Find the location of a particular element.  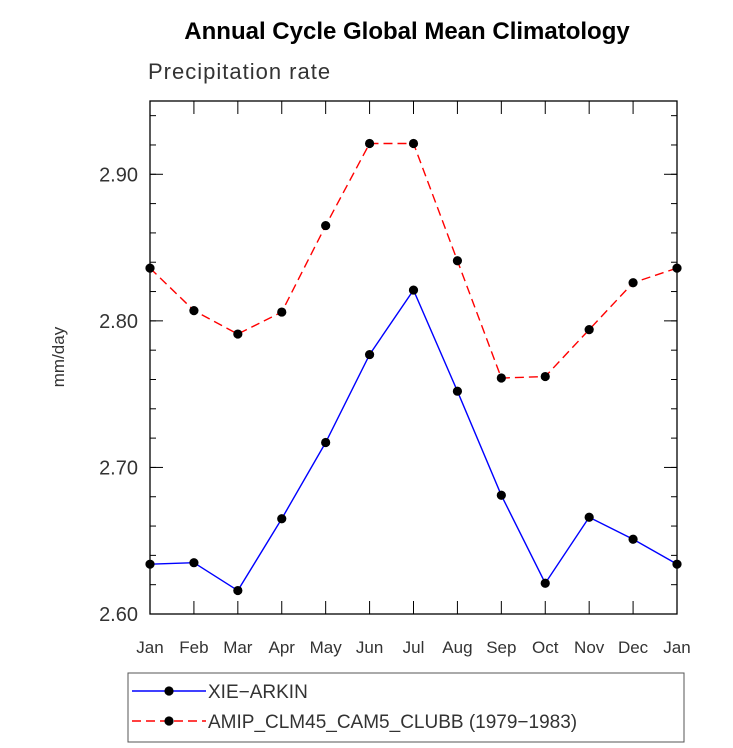

x-tick-label: May is located at coordinates (326, 647).